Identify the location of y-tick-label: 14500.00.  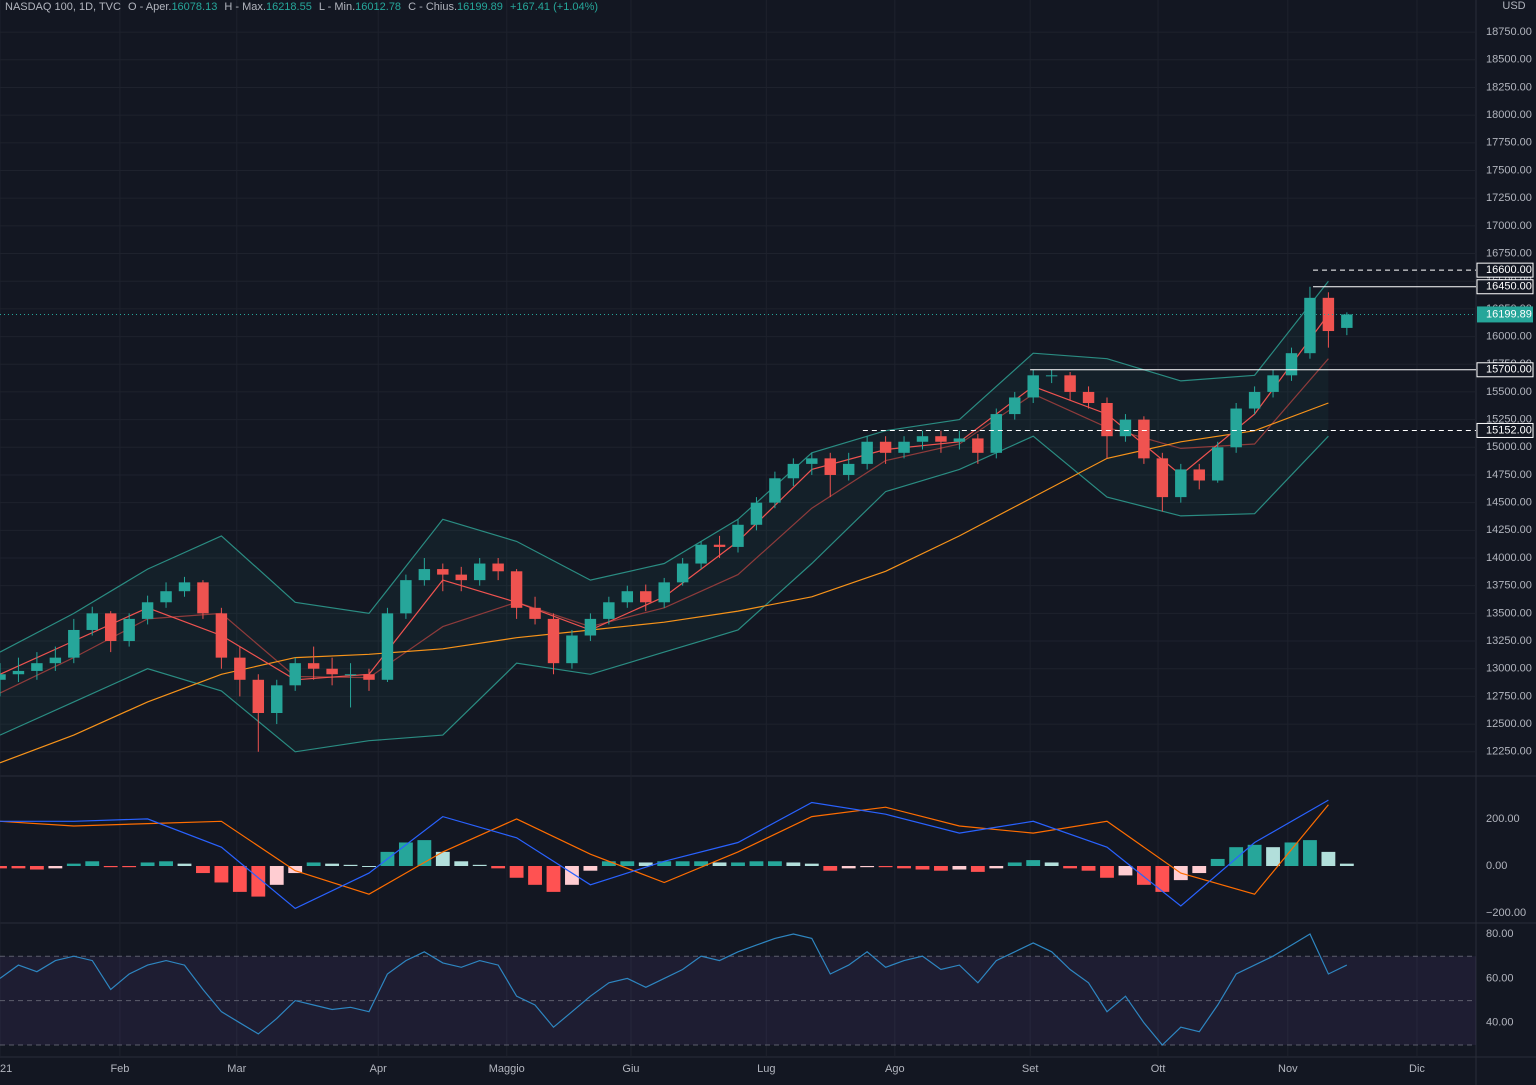
(1509, 503).